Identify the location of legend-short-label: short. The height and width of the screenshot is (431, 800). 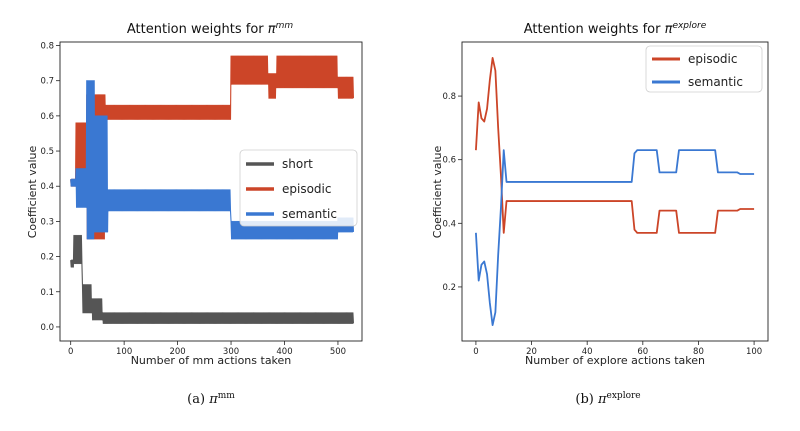
(297, 164).